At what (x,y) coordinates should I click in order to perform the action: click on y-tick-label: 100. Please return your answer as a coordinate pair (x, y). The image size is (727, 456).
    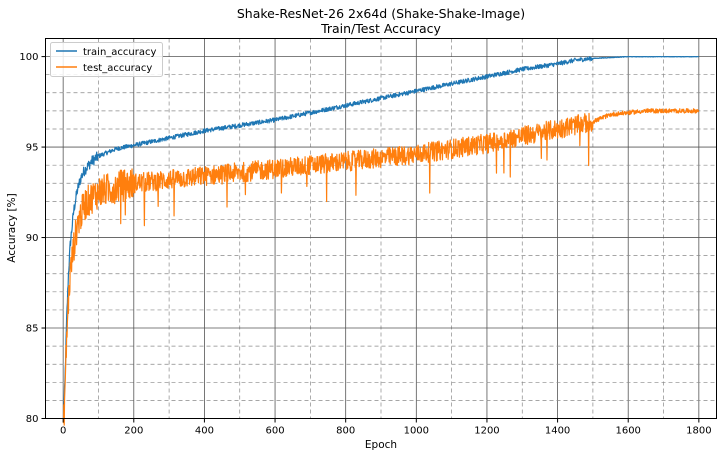
    Looking at the image, I should click on (28, 57).